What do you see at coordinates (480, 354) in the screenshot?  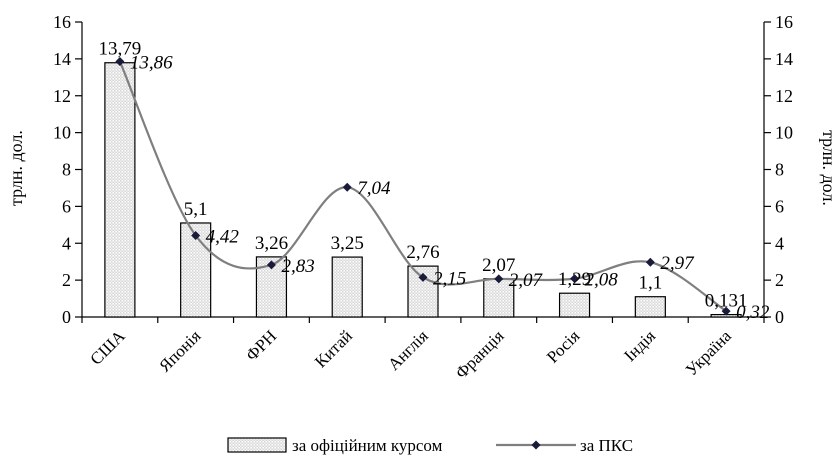 I see `x-tick-label: Франція` at bounding box center [480, 354].